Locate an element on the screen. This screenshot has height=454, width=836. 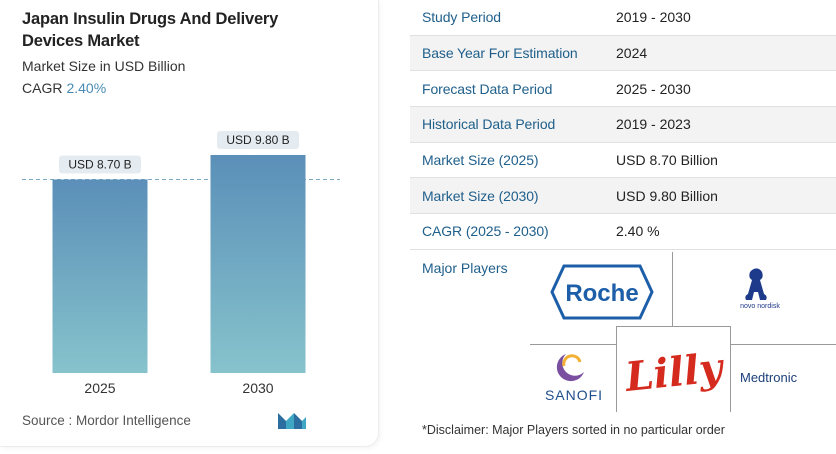
table-row: Study Period 2019 - 2030 is located at coordinates (623, 18).